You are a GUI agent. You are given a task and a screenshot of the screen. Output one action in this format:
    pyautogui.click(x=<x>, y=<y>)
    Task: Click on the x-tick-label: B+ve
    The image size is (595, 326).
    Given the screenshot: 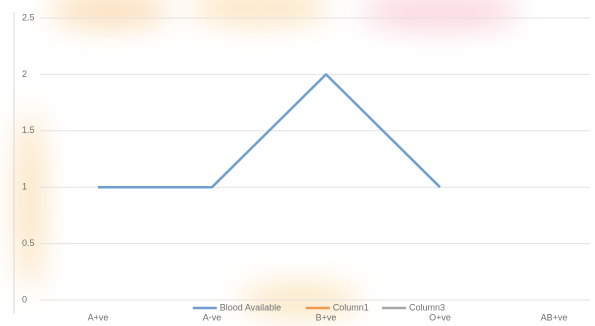 What is the action you would take?
    pyautogui.click(x=326, y=317)
    